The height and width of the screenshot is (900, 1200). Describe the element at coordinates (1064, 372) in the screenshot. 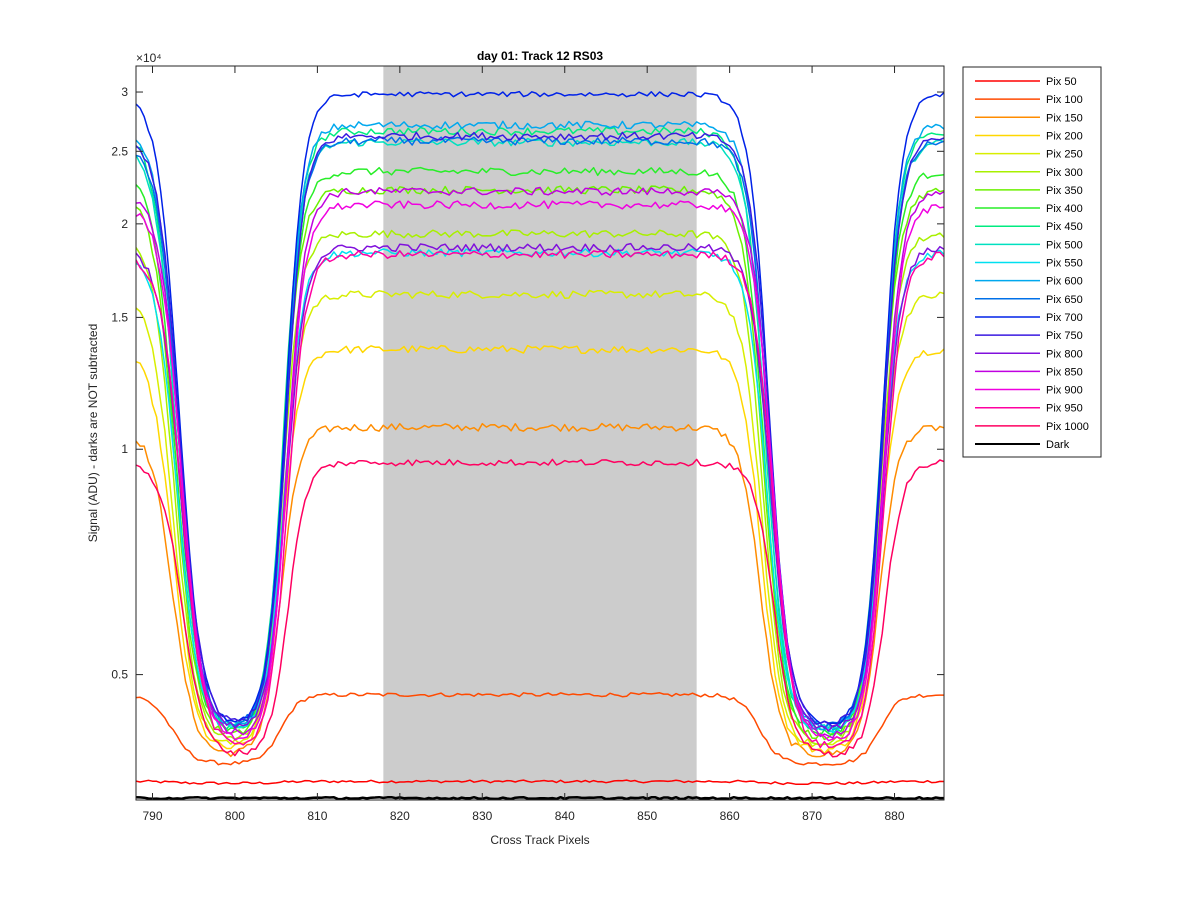

I see `legend-label: Pix 850` at that location.